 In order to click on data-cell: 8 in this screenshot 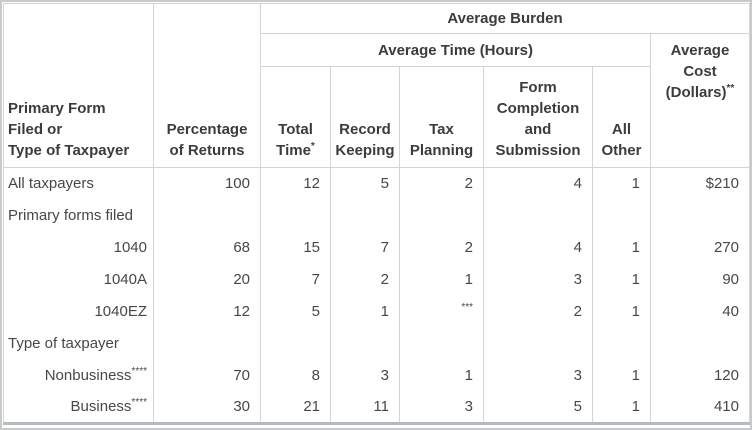, I will do `click(295, 375)`.